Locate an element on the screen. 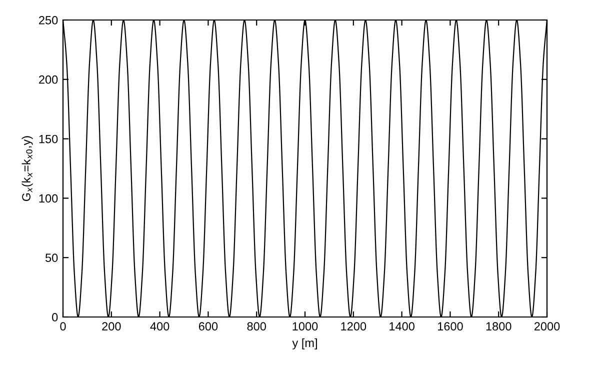 This screenshot has width=602, height=366. x-tick-label: 1400 is located at coordinates (402, 326).